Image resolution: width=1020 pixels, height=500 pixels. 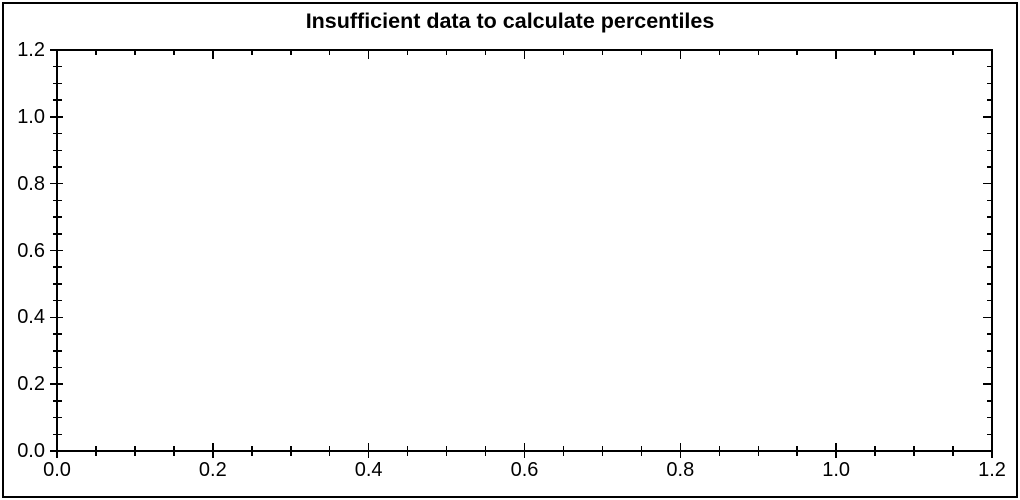 I want to click on y-tick-label: 0.4, so click(x=31, y=317).